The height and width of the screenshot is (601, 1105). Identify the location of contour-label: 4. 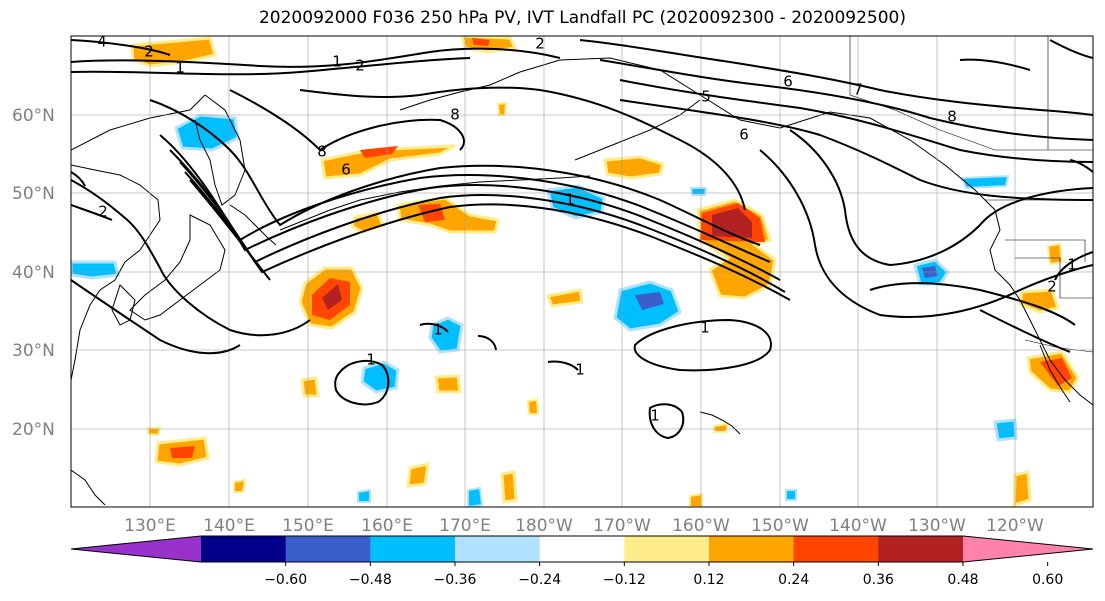
(102, 42).